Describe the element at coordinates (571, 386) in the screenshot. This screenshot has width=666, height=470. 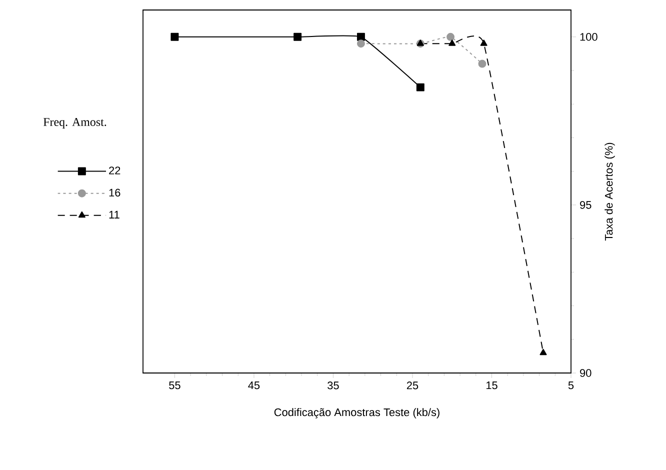
I see `x-tick-label: 5` at that location.